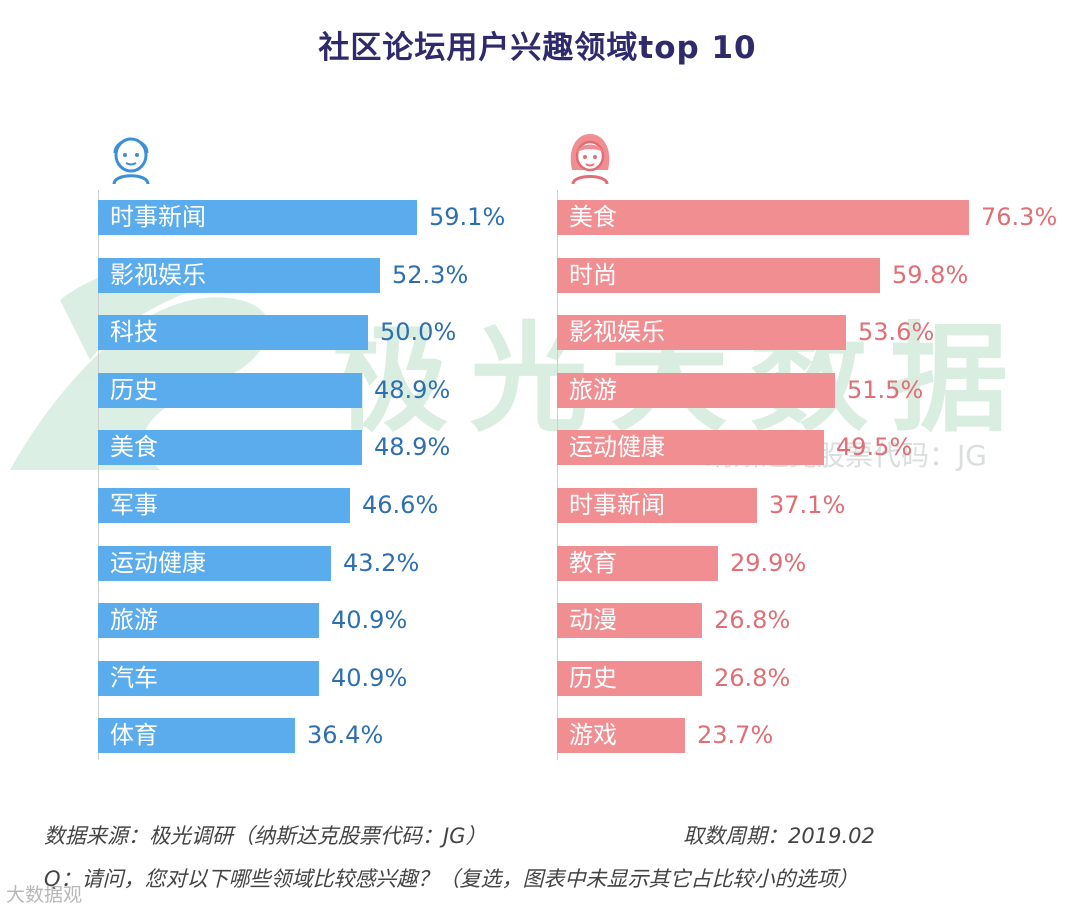 This screenshot has width=1075, height=913. Describe the element at coordinates (134, 735) in the screenshot. I see `male-bar-category: 体育` at that location.